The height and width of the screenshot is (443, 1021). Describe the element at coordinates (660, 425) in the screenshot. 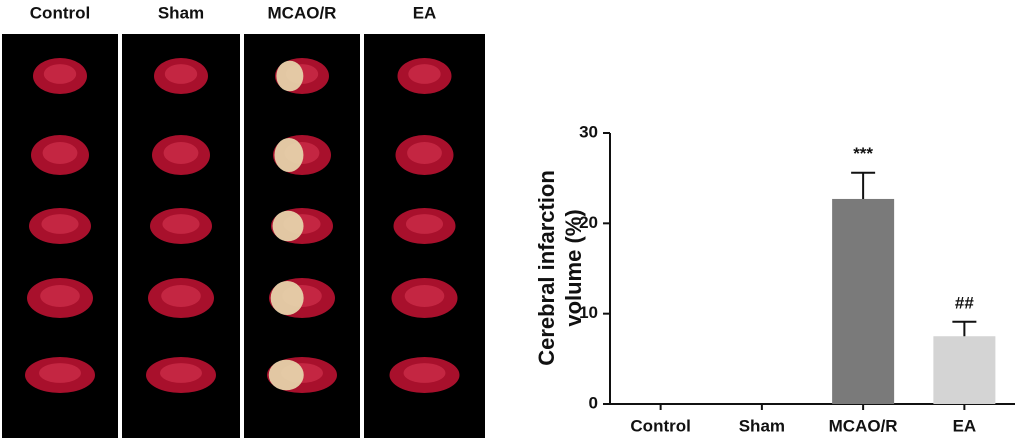

I see `x-tick-label: Control` at that location.